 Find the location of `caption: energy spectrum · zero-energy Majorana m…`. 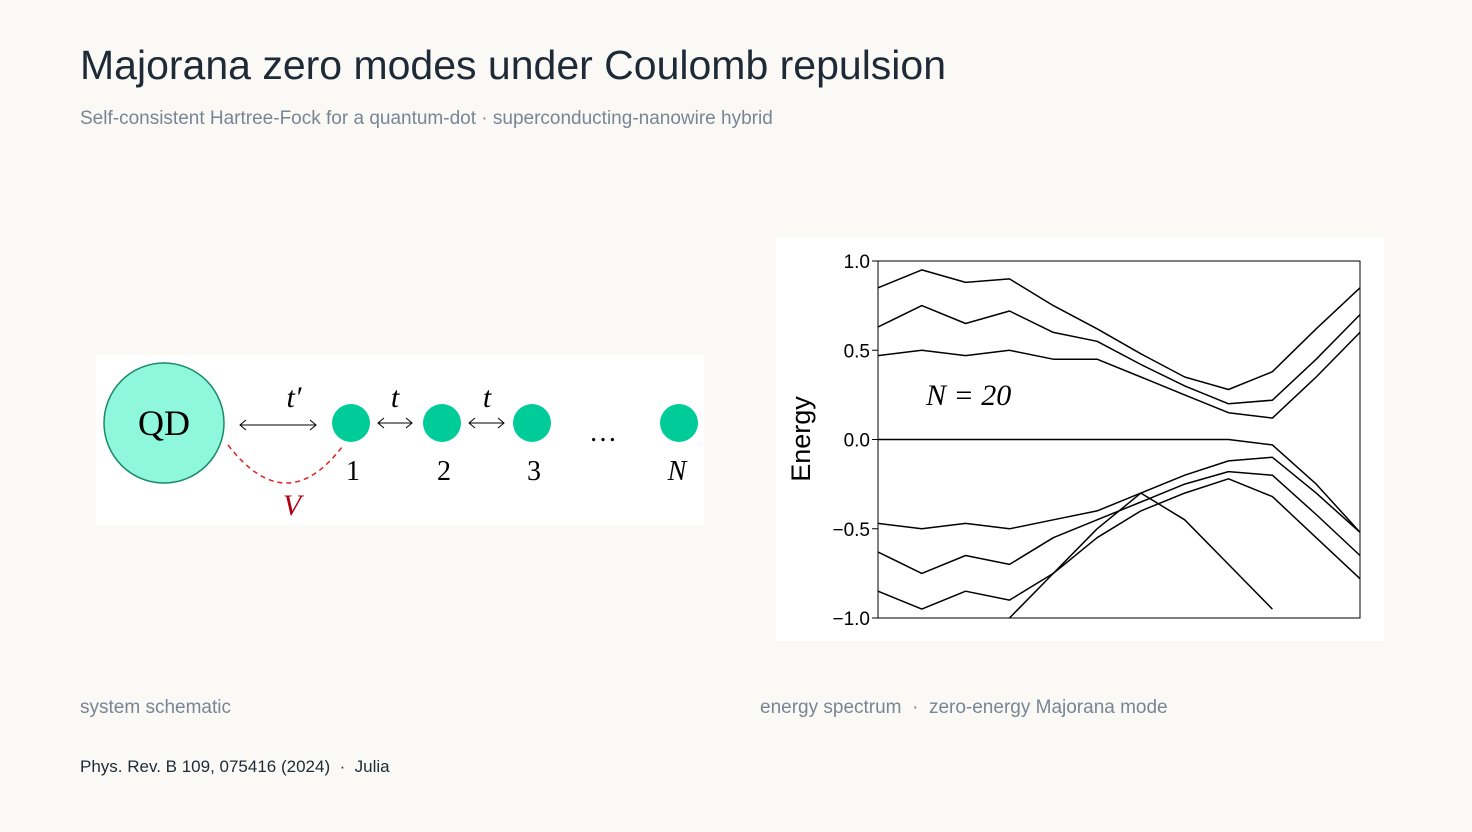

caption: energy spectrum · zero-energy Majorana m… is located at coordinates (964, 707).